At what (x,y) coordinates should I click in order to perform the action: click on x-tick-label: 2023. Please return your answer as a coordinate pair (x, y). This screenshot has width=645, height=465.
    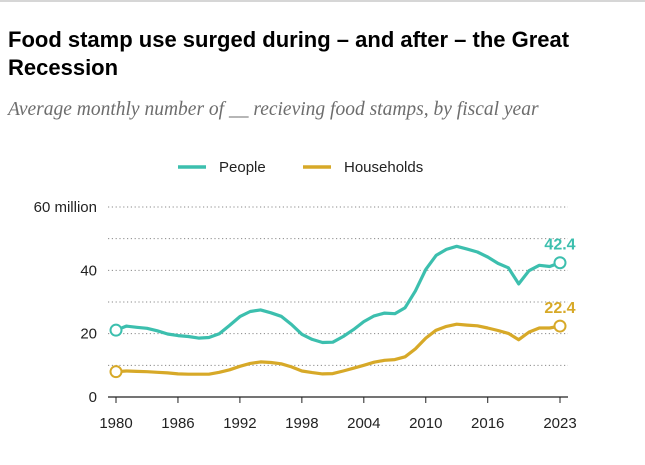
    Looking at the image, I should click on (559, 423).